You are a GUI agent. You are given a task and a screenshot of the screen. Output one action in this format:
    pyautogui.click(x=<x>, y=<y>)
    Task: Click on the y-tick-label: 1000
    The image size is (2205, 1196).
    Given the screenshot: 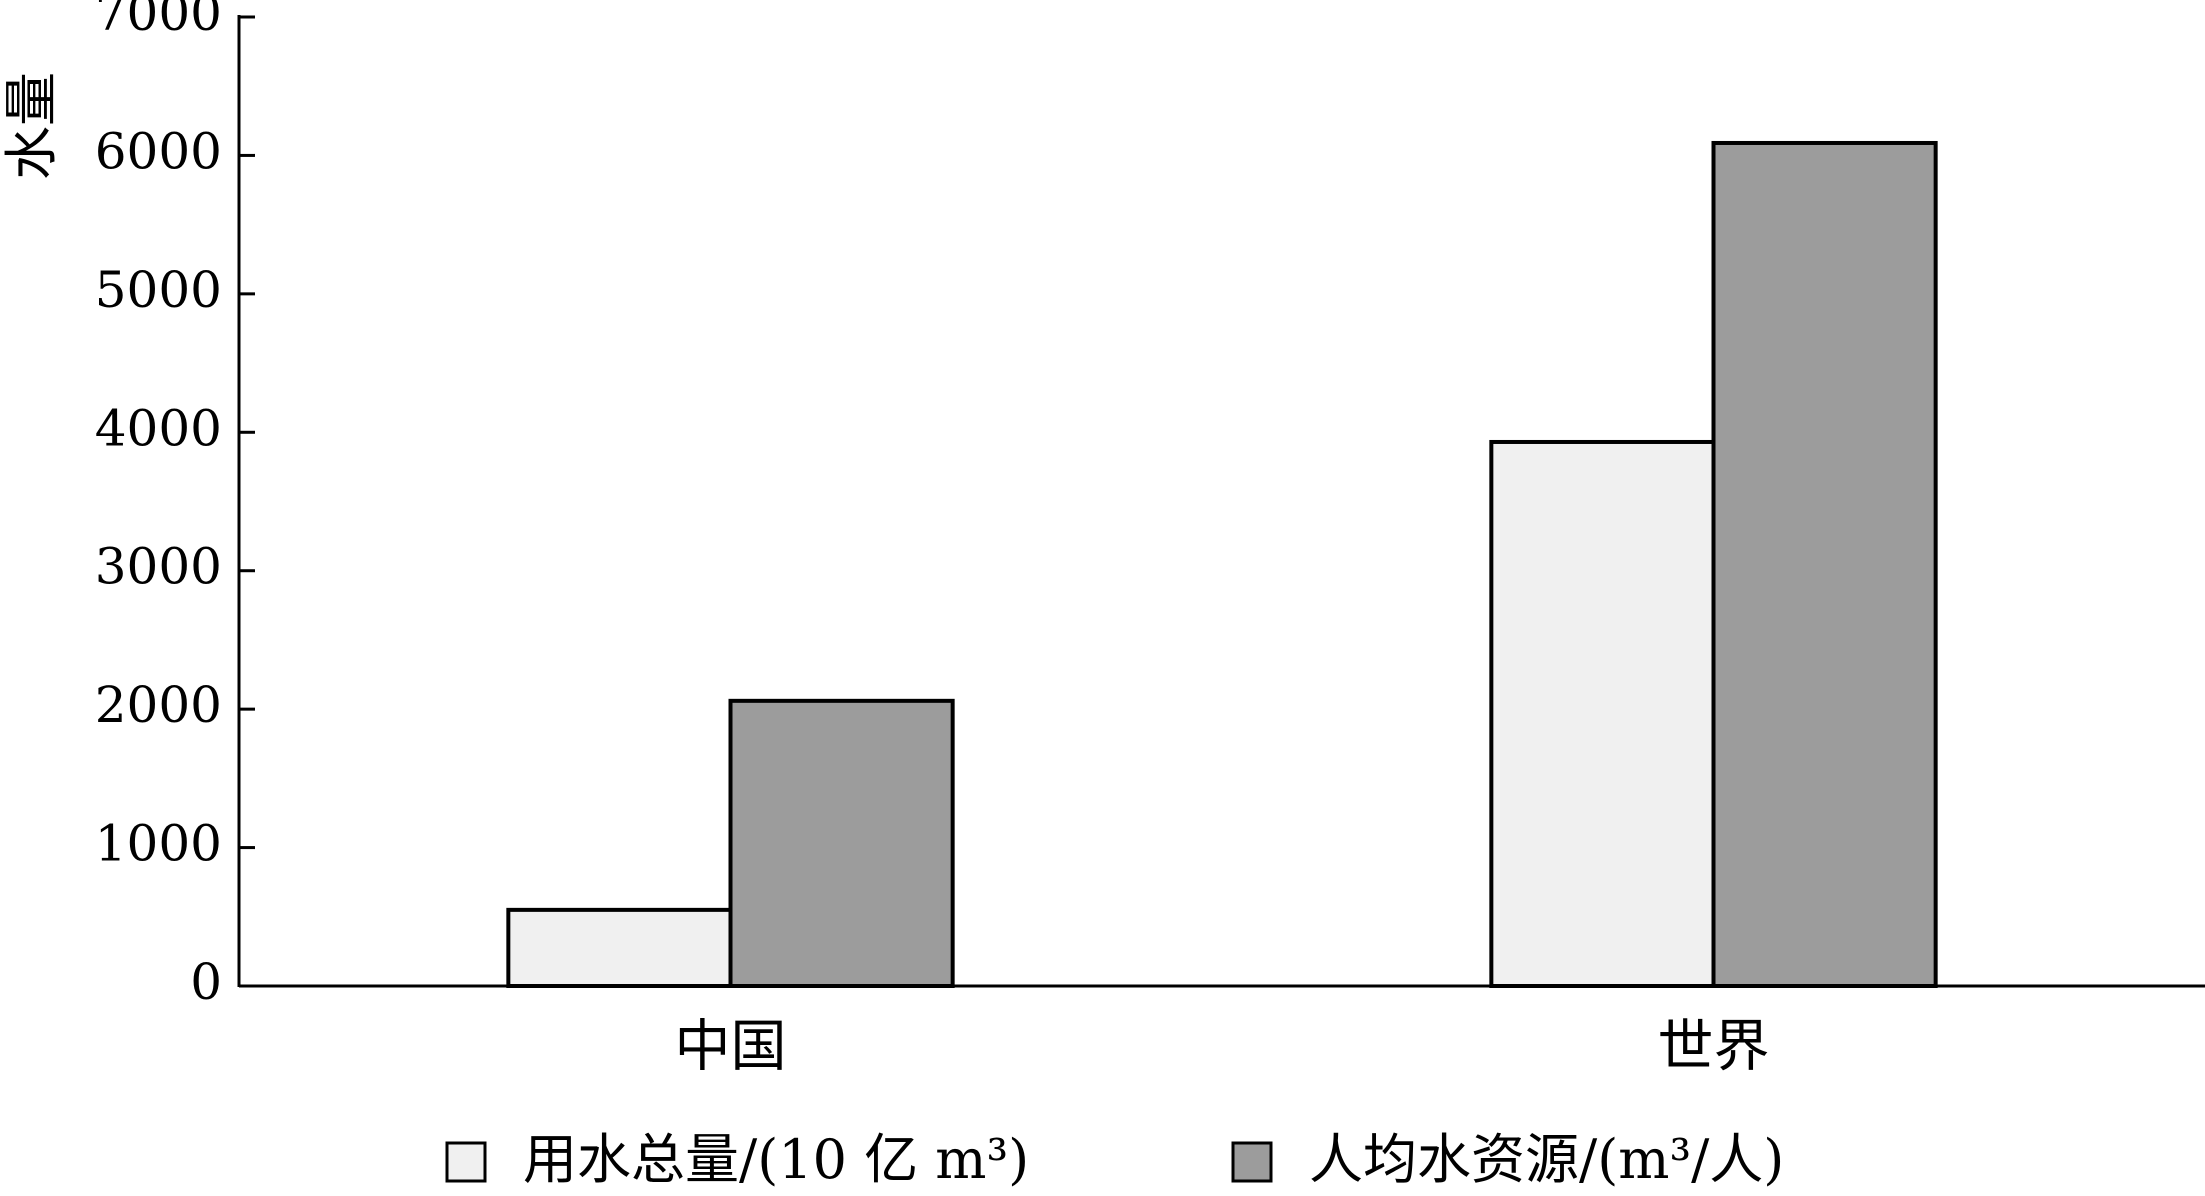 What is the action you would take?
    pyautogui.click(x=158, y=844)
    